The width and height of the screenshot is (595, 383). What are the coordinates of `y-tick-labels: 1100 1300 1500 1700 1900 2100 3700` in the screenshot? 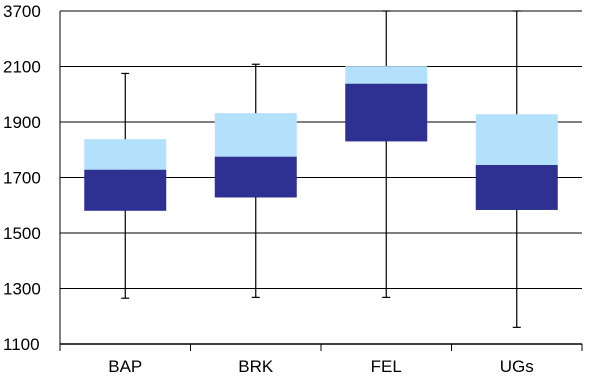 It's located at (22, 178).